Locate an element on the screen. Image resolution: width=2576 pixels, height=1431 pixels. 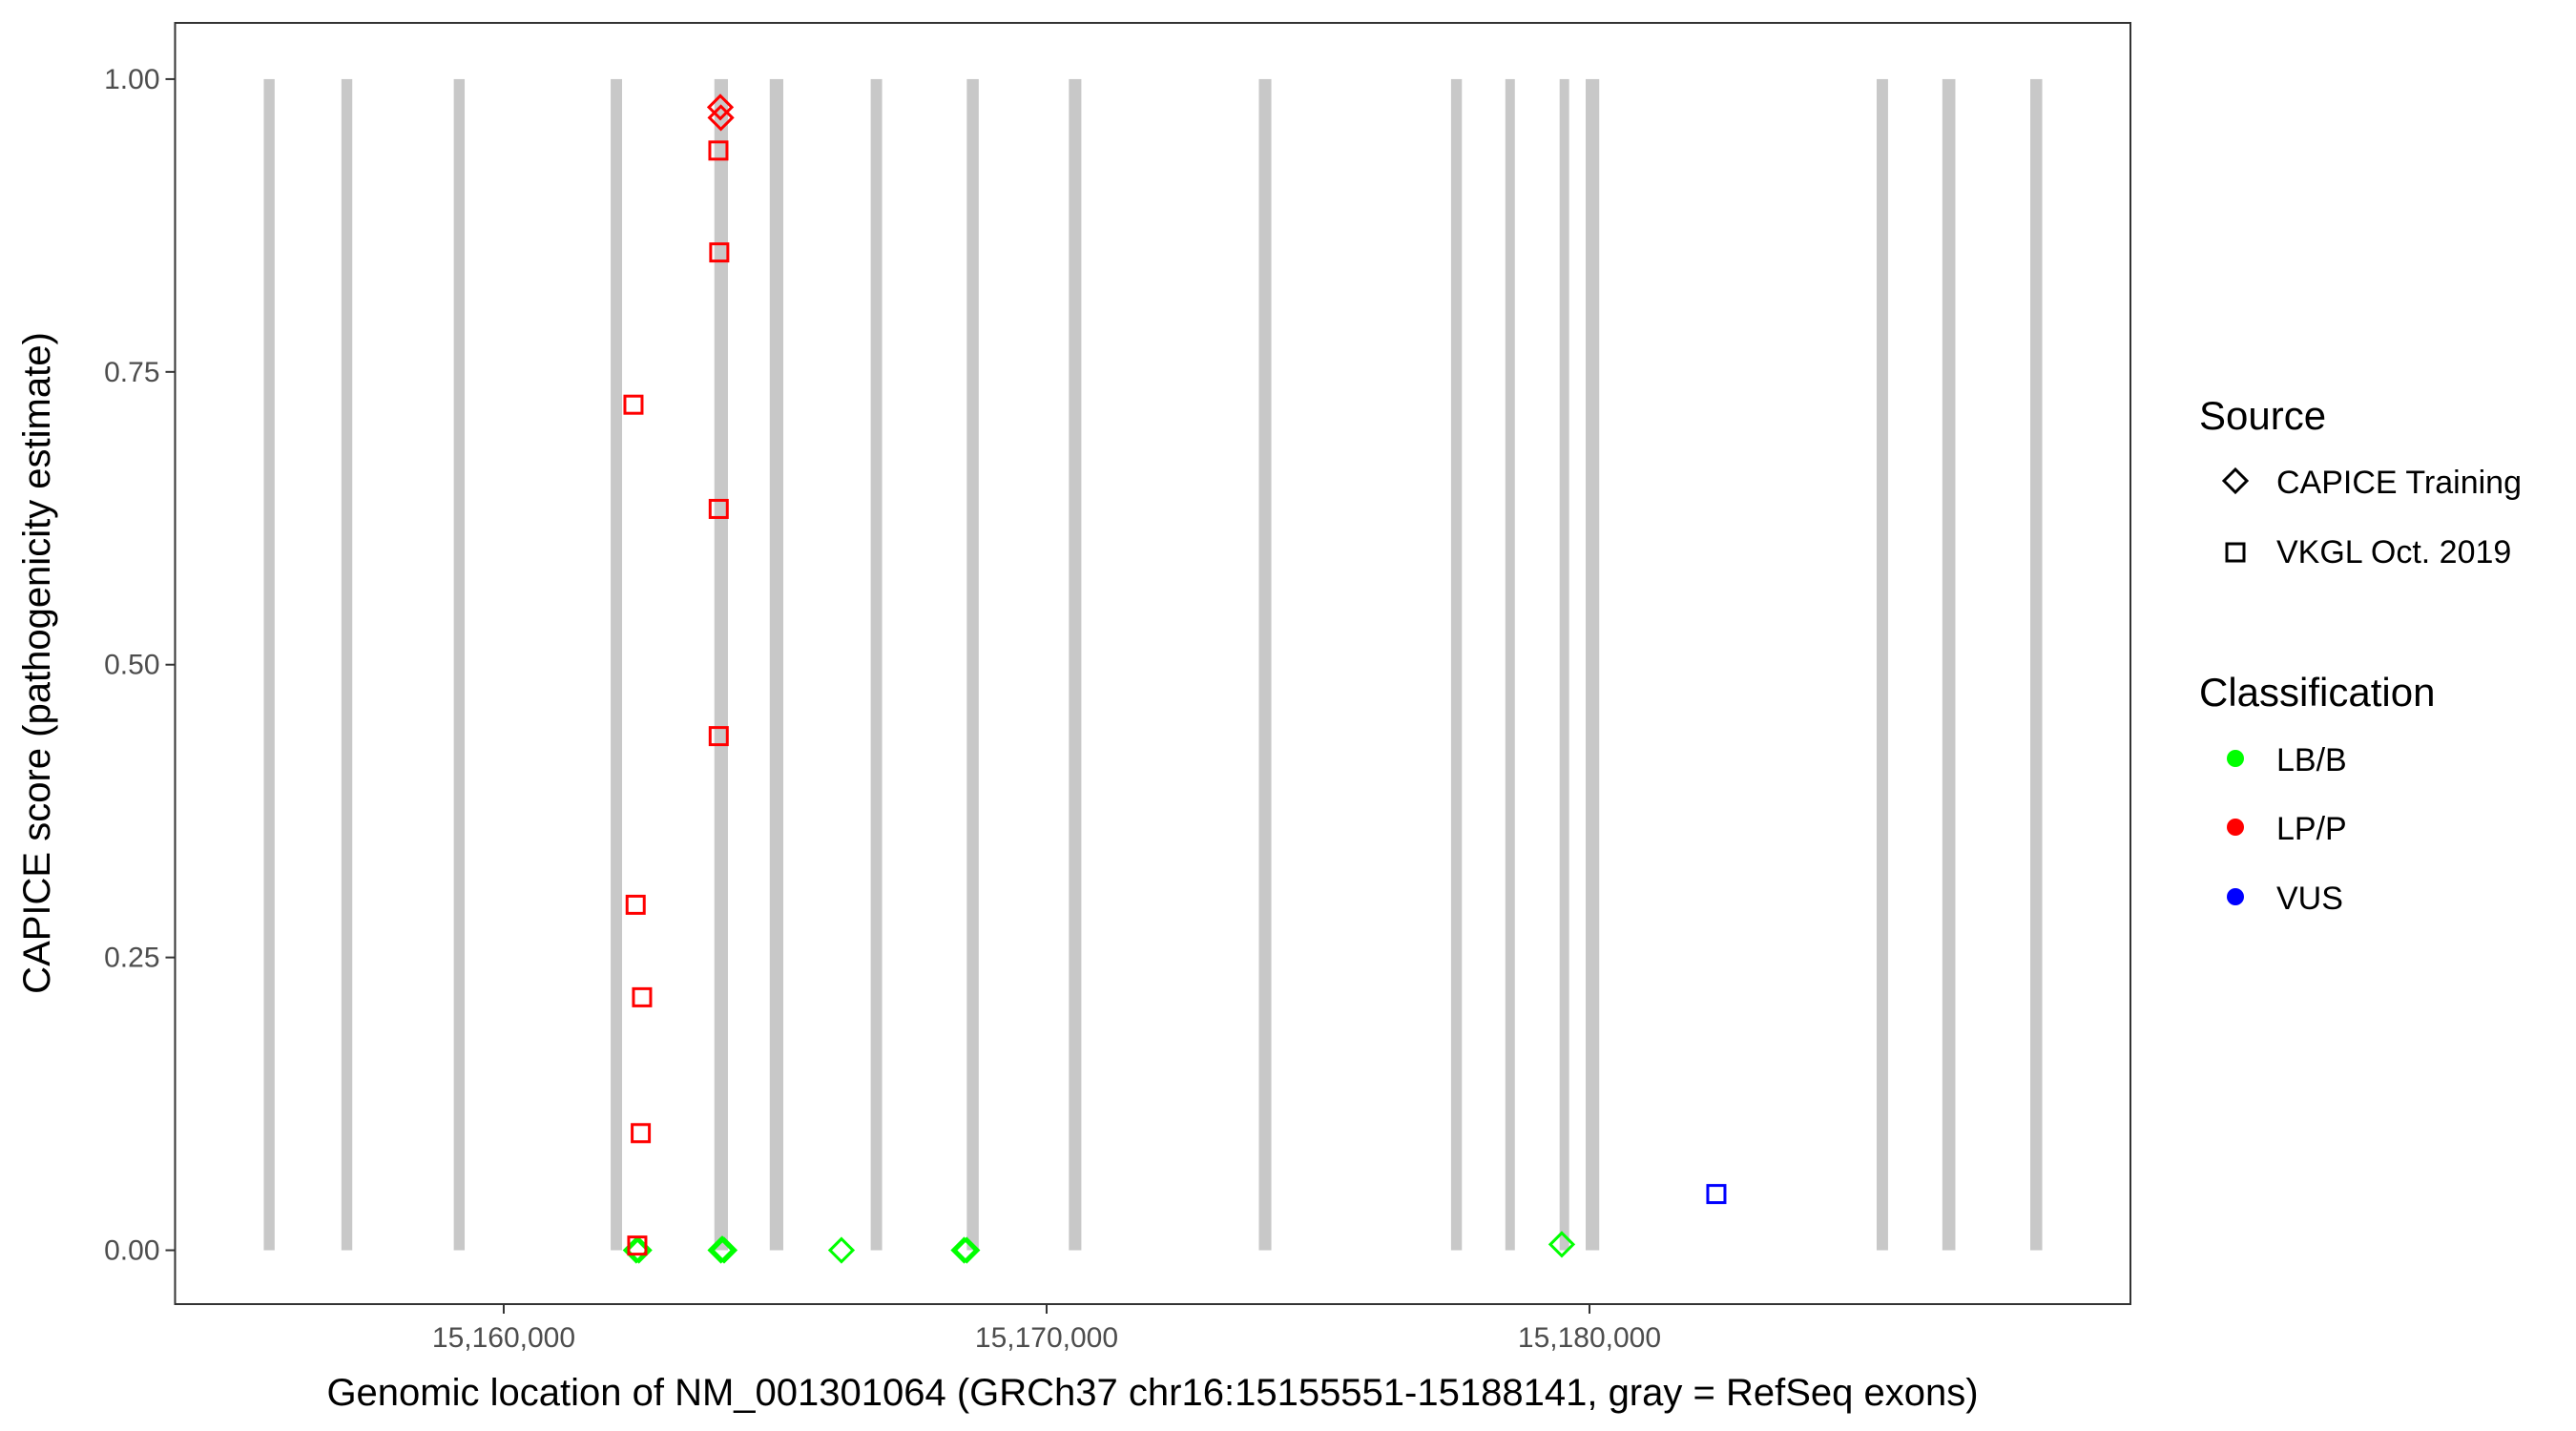
x-tick-label: 15,180,000 is located at coordinates (1589, 1338).